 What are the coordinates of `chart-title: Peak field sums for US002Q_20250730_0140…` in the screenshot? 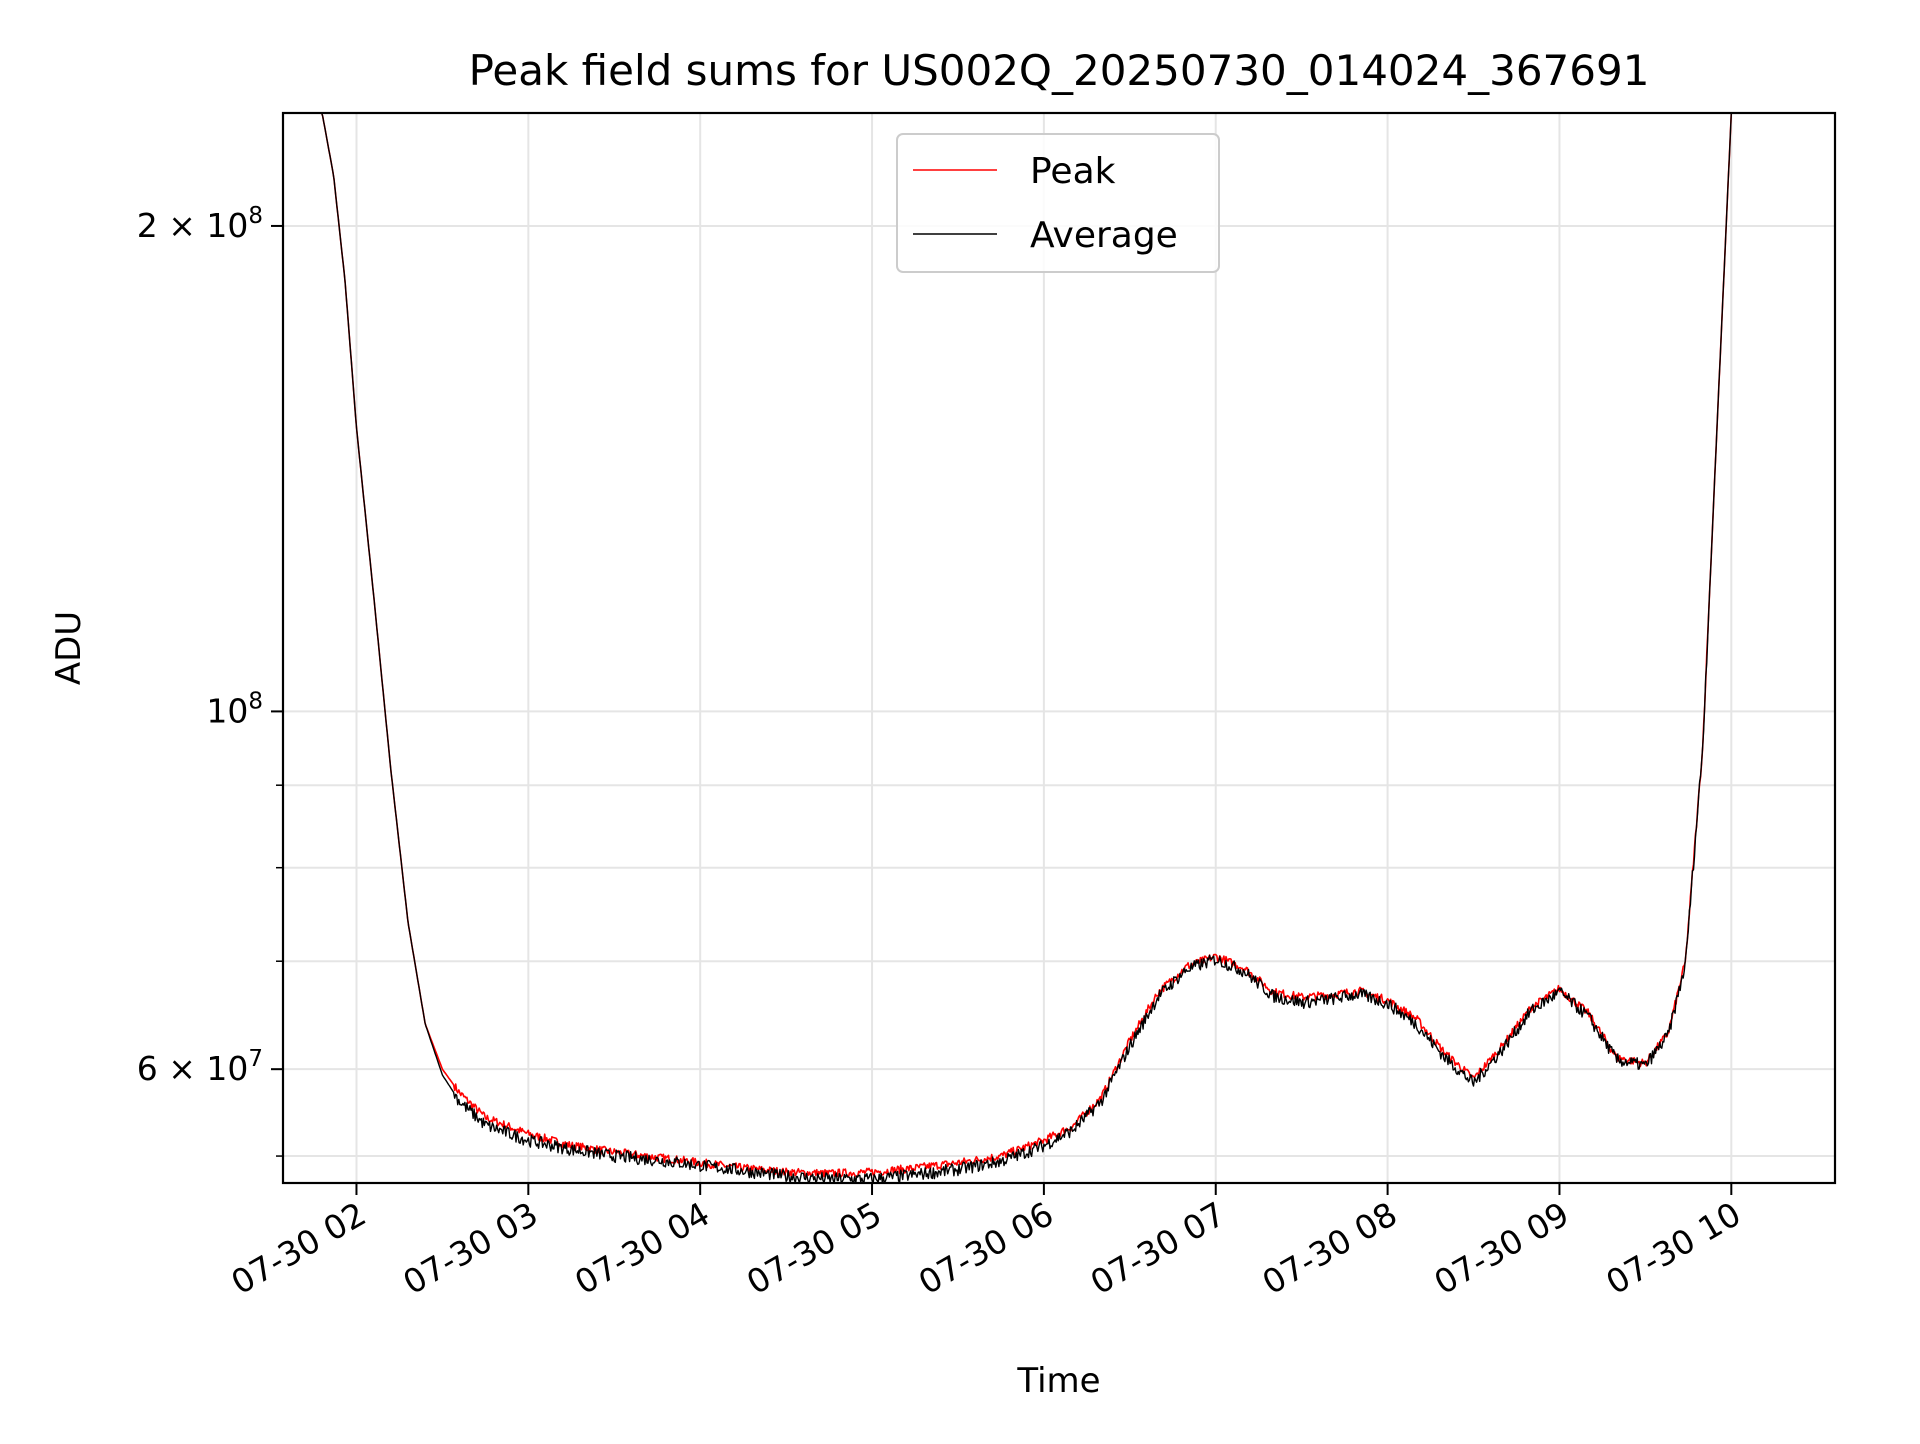 It's located at (1059, 70).